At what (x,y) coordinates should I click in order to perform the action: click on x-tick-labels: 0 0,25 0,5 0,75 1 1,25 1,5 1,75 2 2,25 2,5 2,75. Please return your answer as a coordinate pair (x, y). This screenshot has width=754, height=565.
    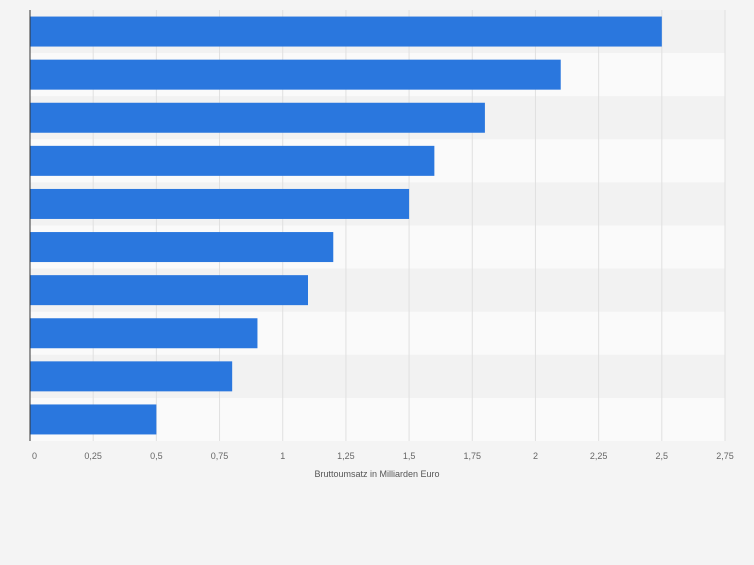
    Looking at the image, I should click on (383, 456).